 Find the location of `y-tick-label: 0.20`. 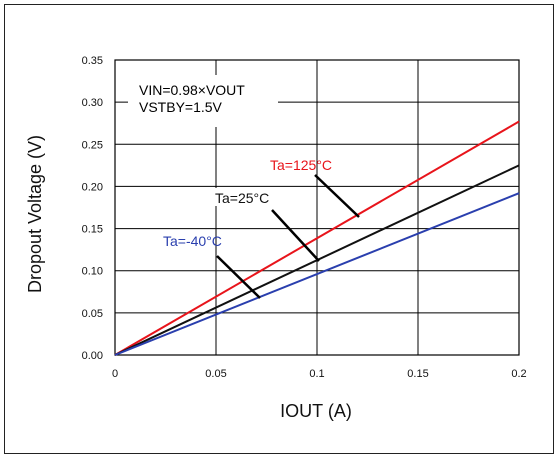

y-tick-label: 0.20 is located at coordinates (92, 187).